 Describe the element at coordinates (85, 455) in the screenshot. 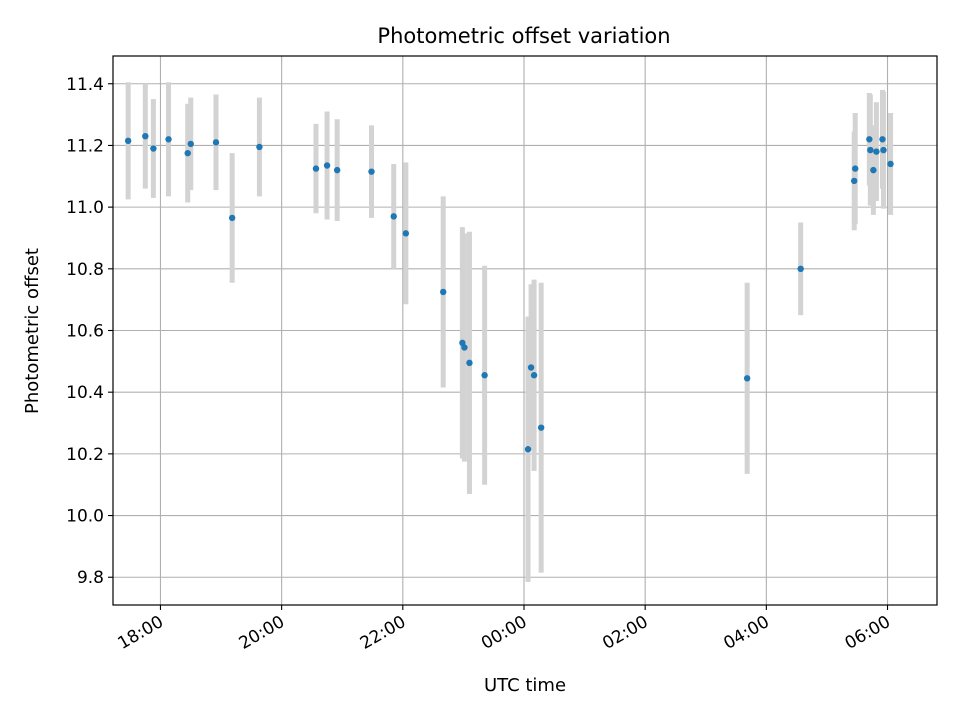

I see `y-tick-label: 10.2` at that location.